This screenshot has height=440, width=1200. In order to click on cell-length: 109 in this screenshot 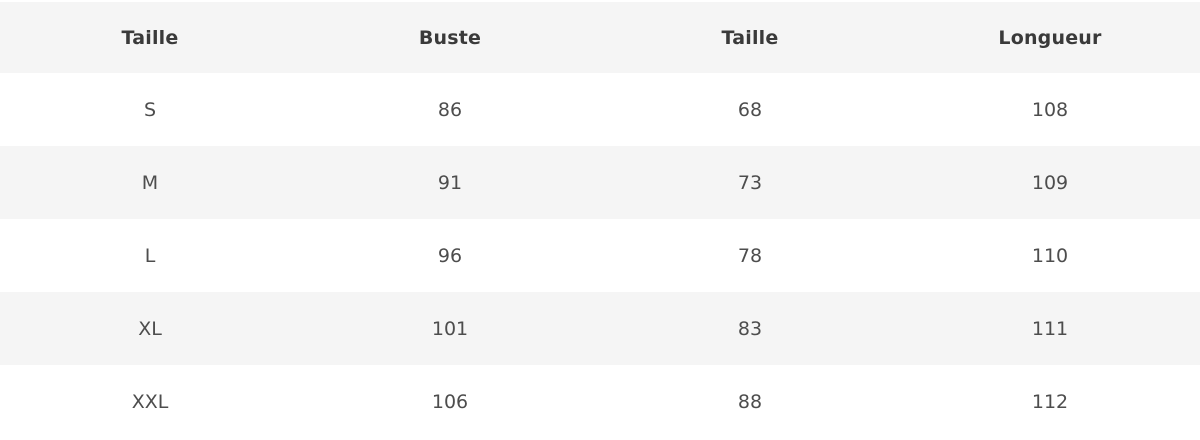, I will do `click(1050, 182)`.